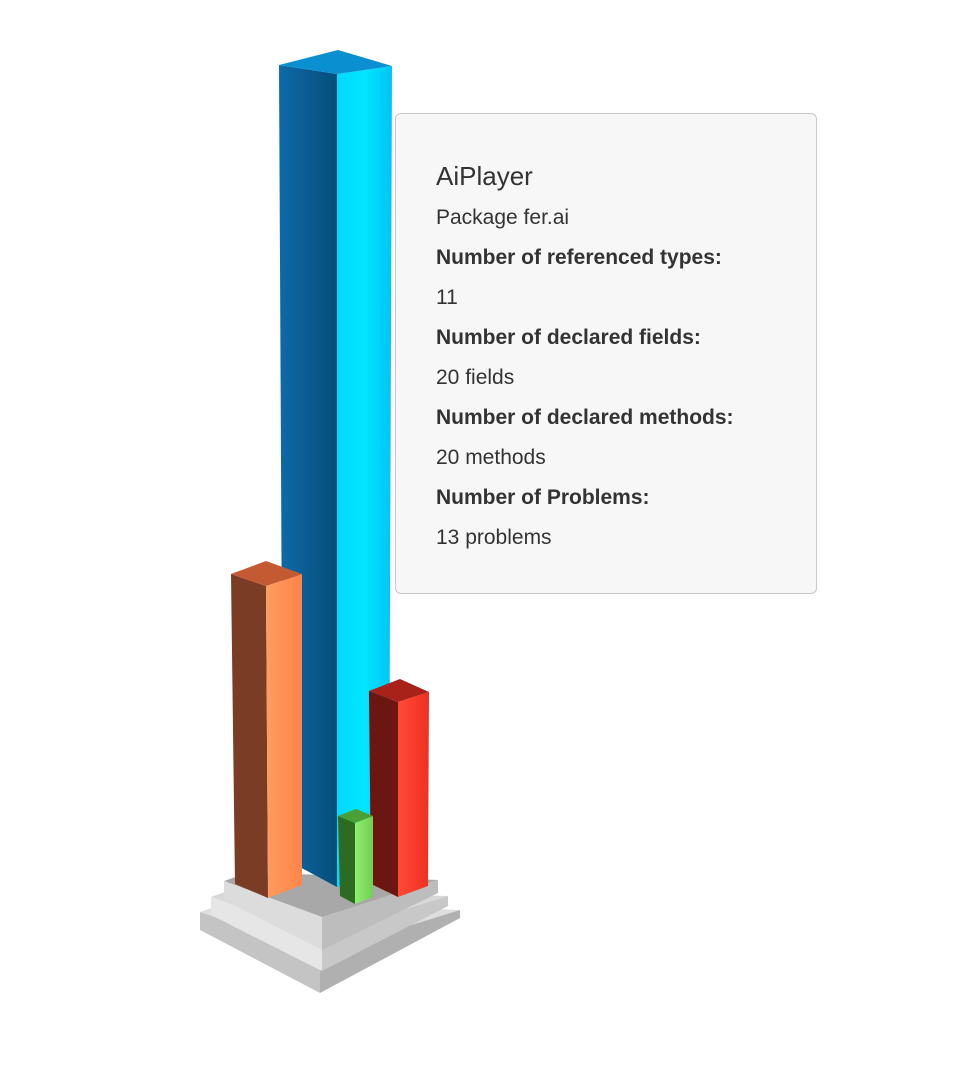 The width and height of the screenshot is (962, 1070). I want to click on tooltip-referenced-types-label: Number of referenced types:, so click(579, 257).